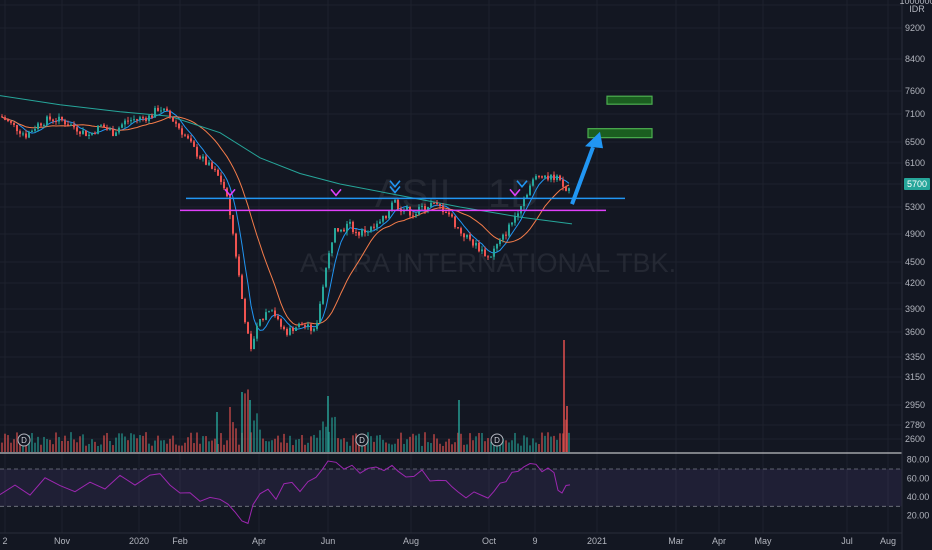 This screenshot has height=550, width=932. What do you see at coordinates (915, 163) in the screenshot?
I see `price-tick-label: 6100` at bounding box center [915, 163].